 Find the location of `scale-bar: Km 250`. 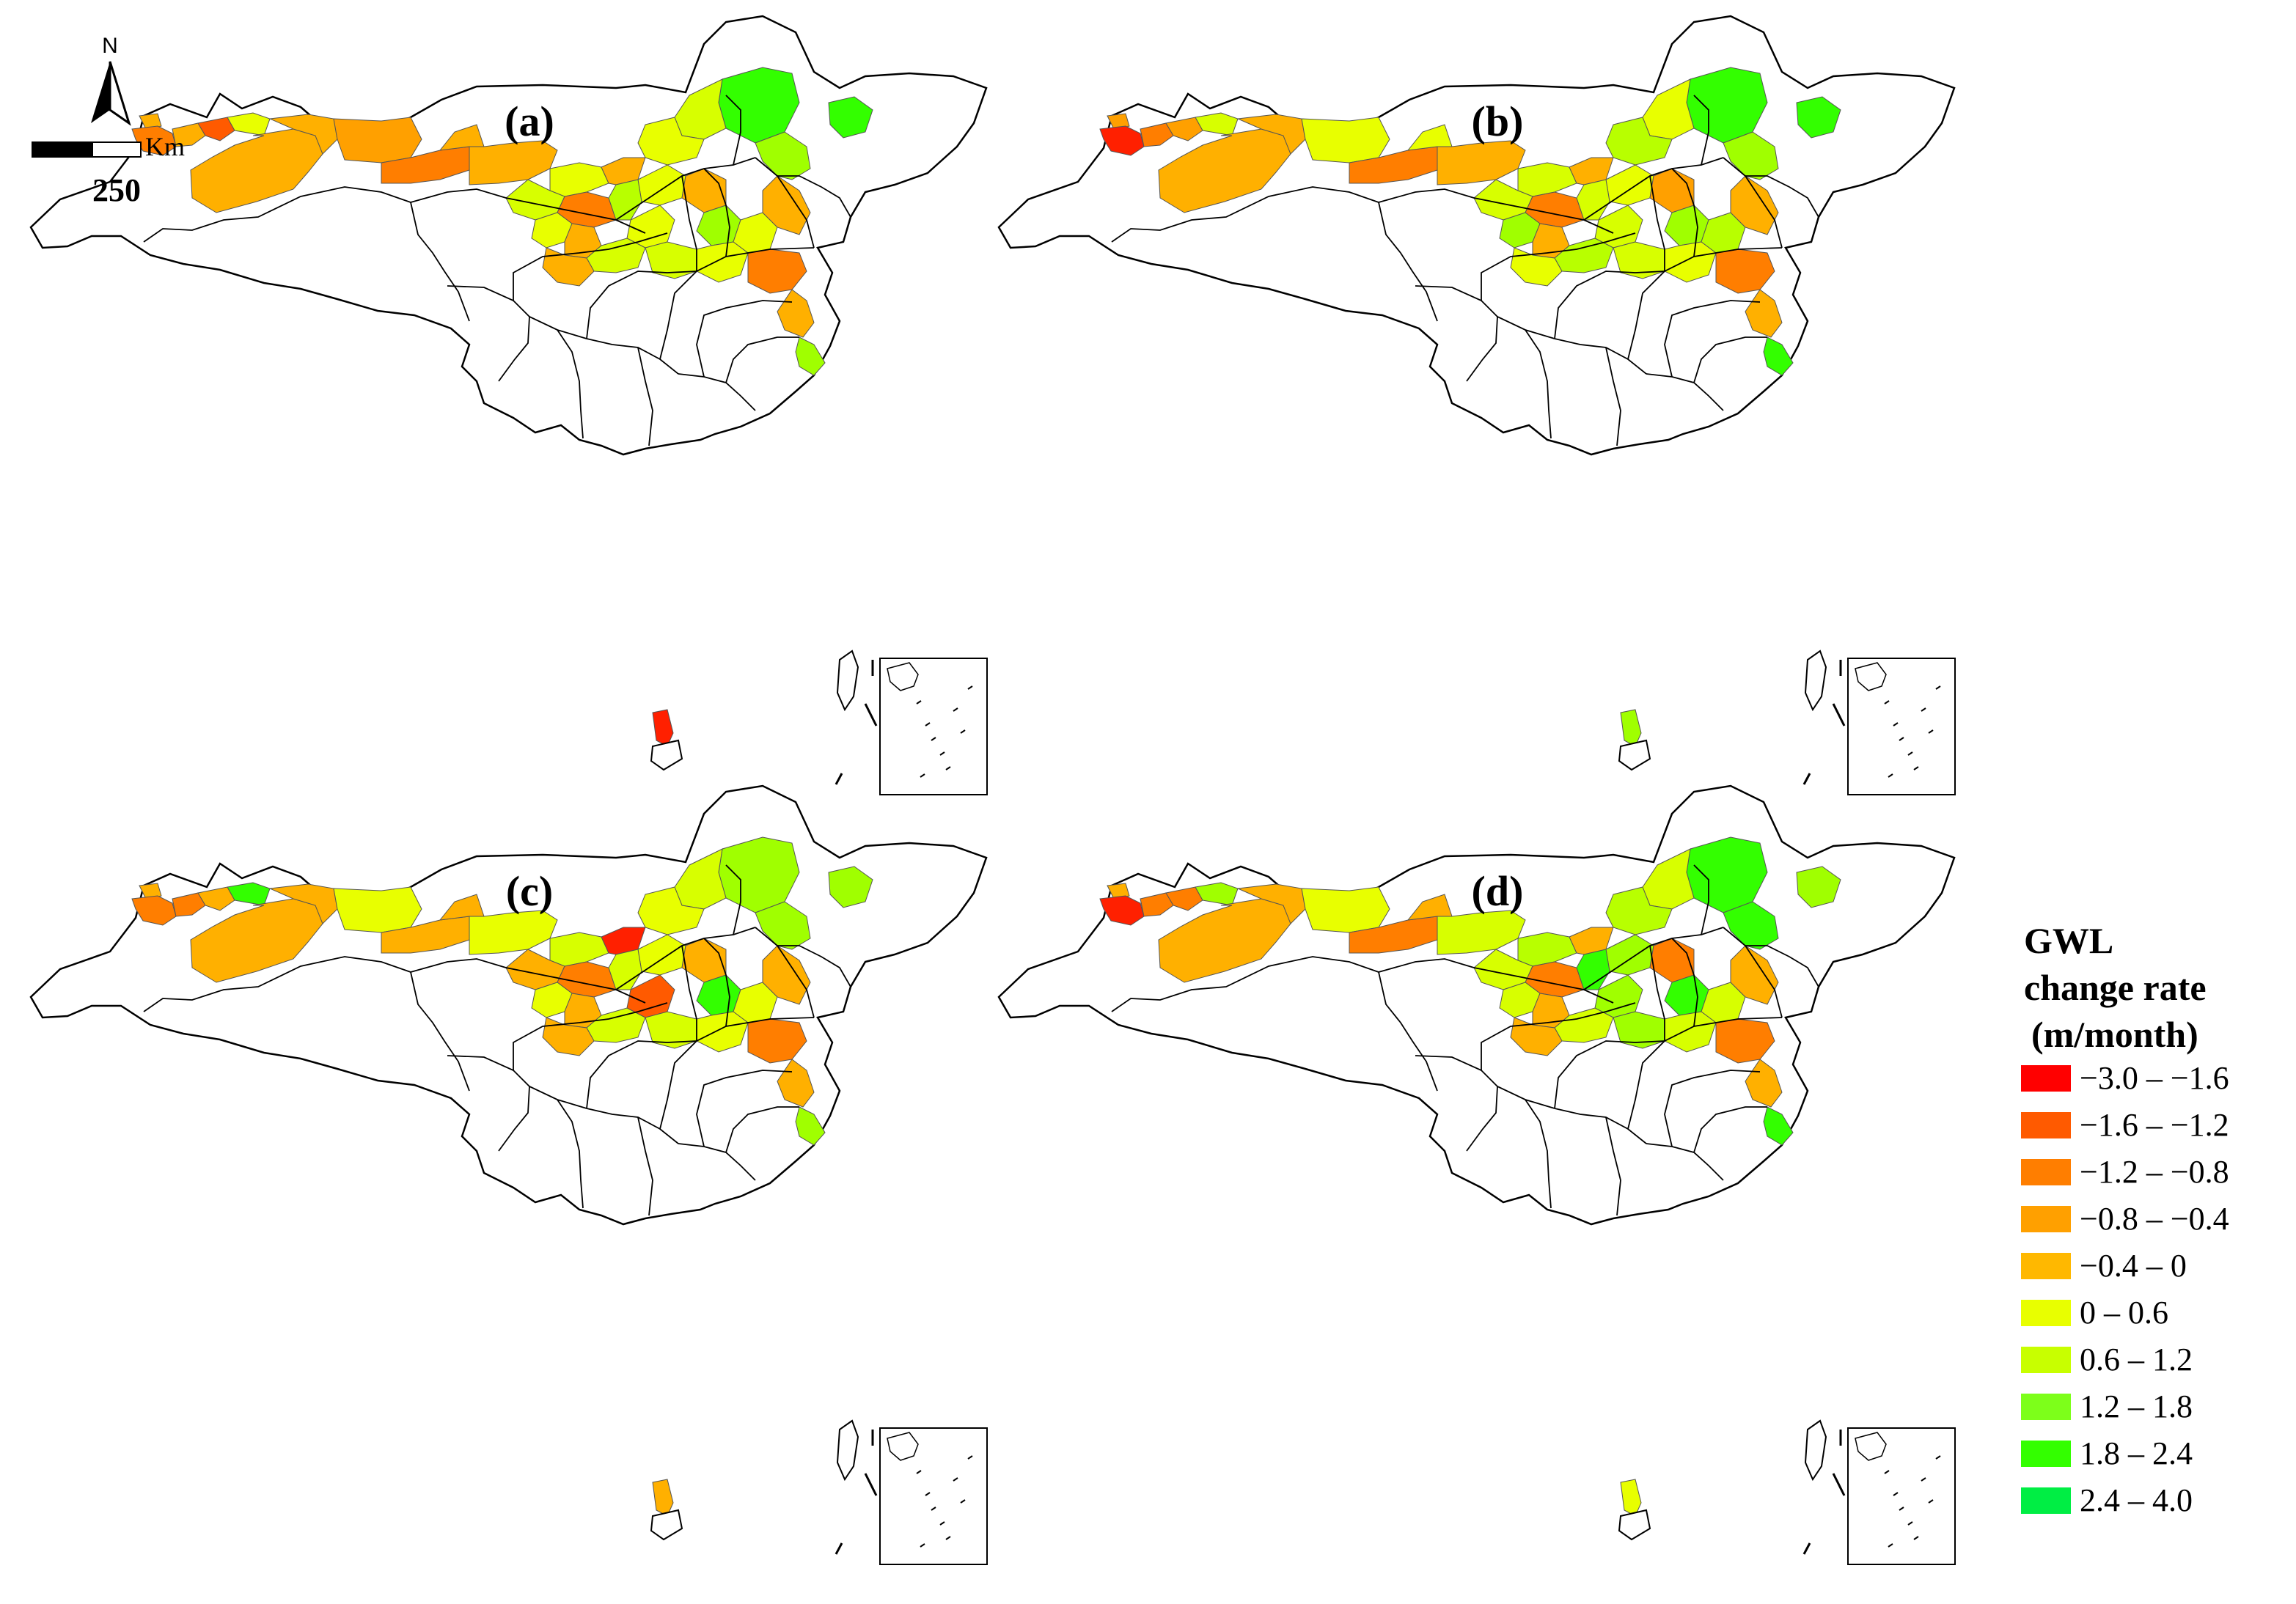

scale-bar: Km 250 is located at coordinates (108, 170).